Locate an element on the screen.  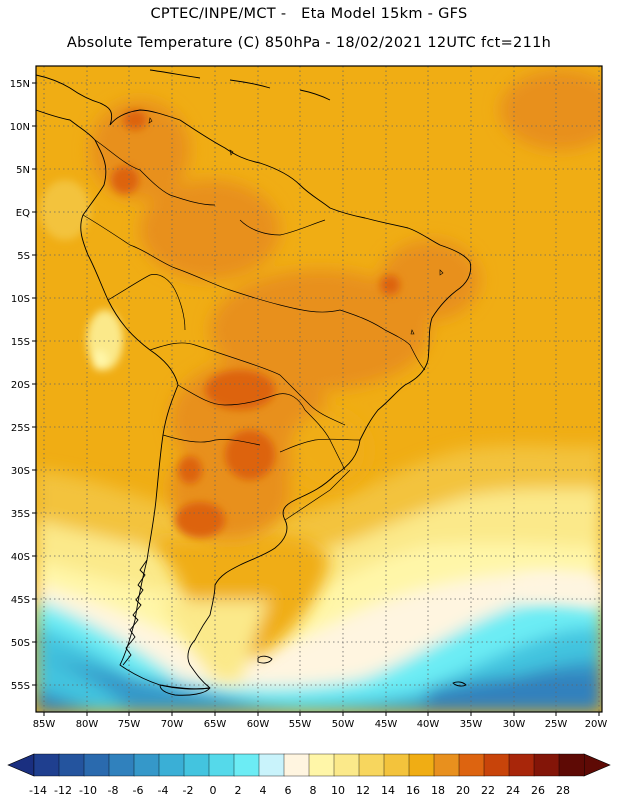
lat-label: 10S is located at coordinates (20, 299).